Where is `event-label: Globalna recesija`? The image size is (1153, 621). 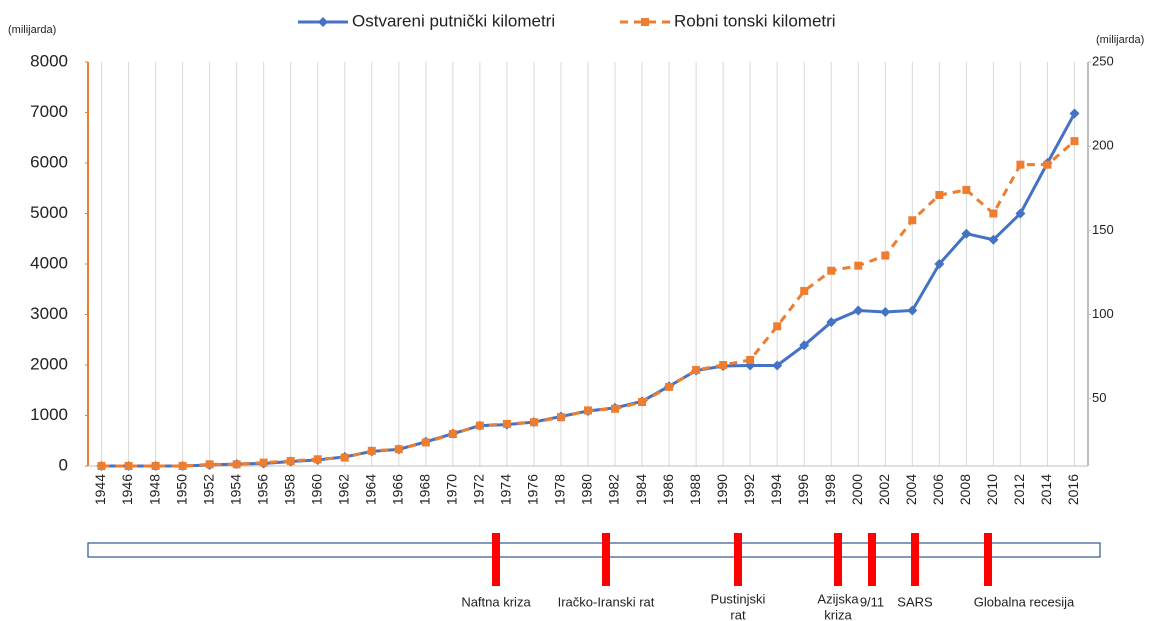 event-label: Globalna recesija is located at coordinates (1024, 601).